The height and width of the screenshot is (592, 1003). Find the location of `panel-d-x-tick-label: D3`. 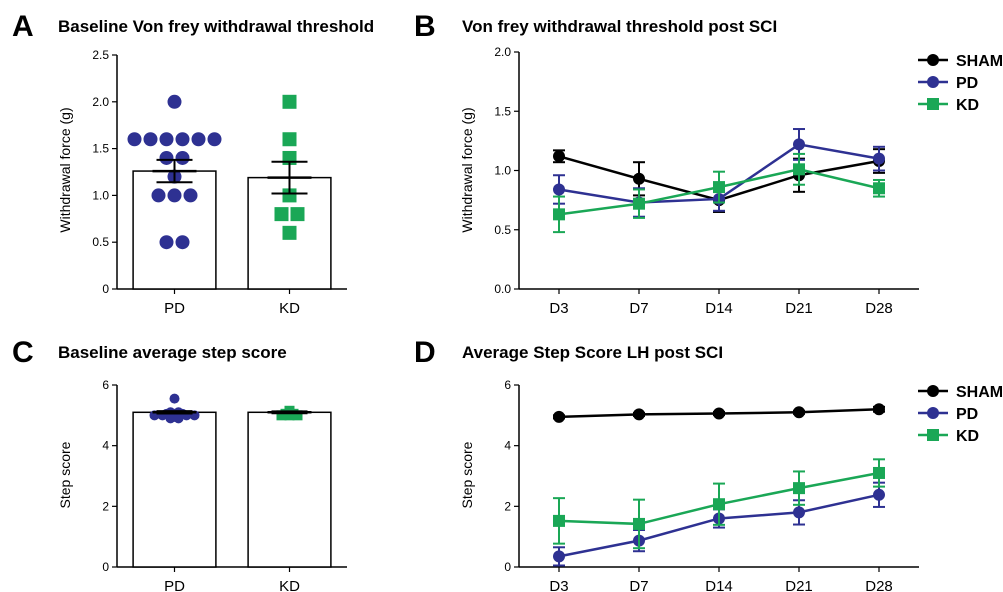

panel-d-x-tick-label: D3 is located at coordinates (558, 585).